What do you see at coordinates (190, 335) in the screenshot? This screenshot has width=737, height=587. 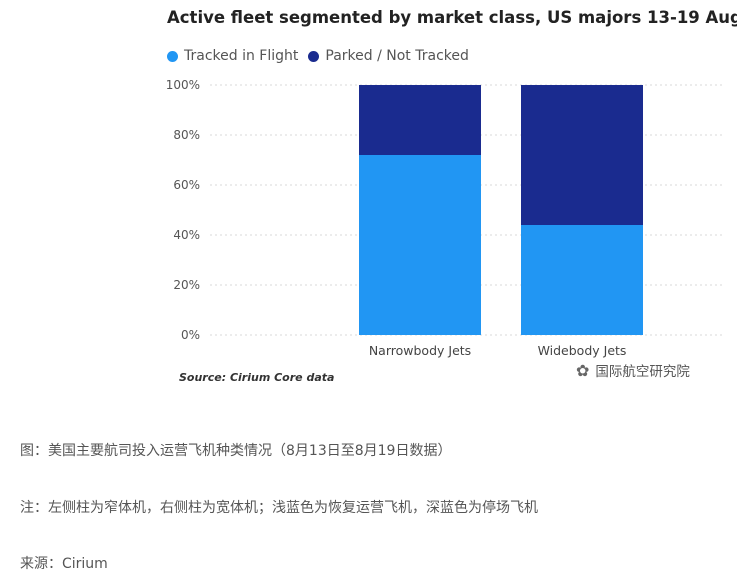 I see `y-tick-label-0: 0%` at bounding box center [190, 335].